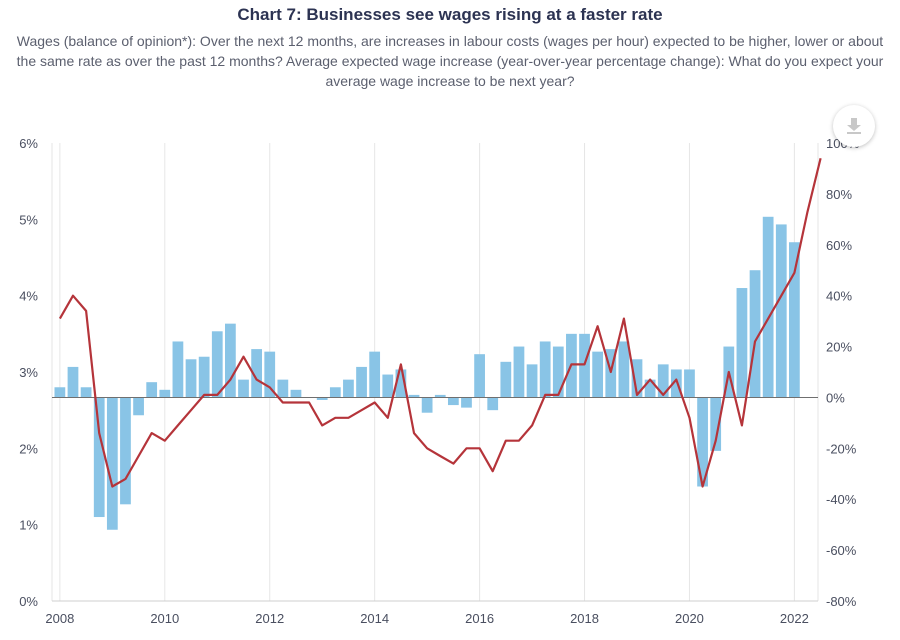  What do you see at coordinates (794, 618) in the screenshot?
I see `x-tick-label: 2022` at bounding box center [794, 618].